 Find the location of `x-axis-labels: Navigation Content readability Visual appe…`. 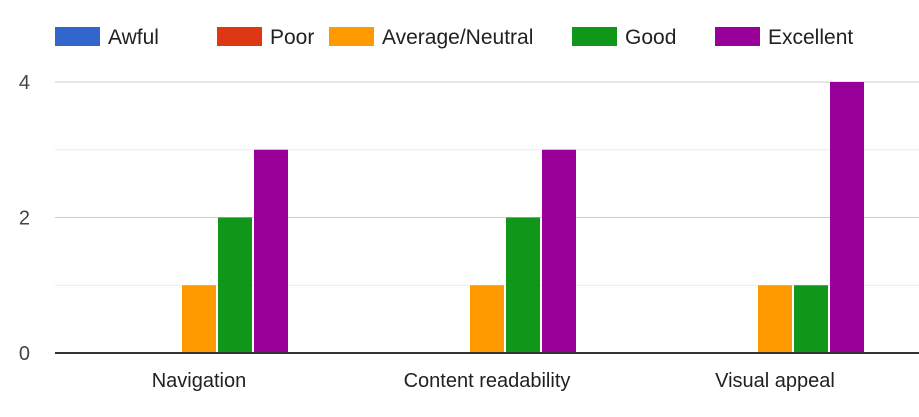

x-axis-labels: Navigation Content readability Visual appe… is located at coordinates (493, 381).